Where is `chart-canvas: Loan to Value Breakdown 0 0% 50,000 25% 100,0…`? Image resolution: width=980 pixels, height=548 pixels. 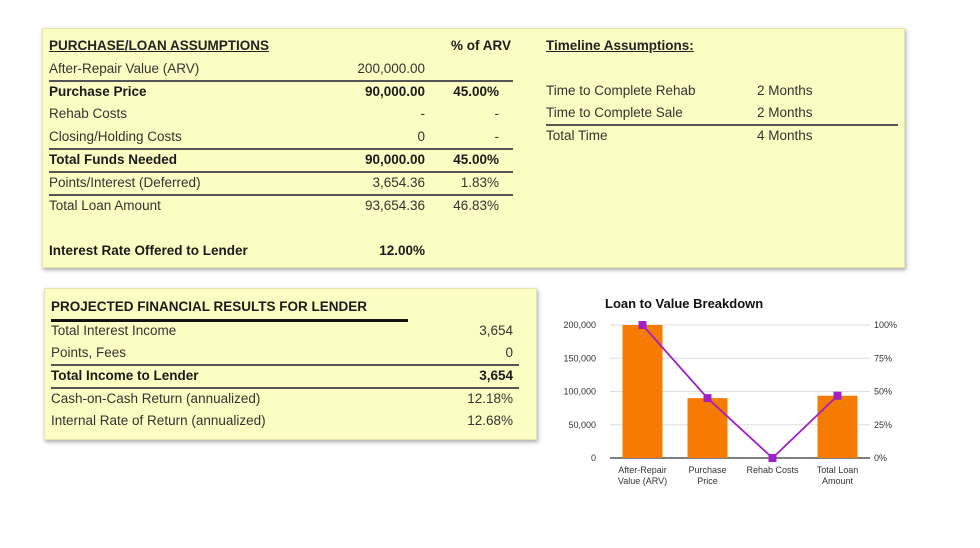 chart-canvas: Loan to Value Breakdown 0 0% 50,000 25% 100,0… is located at coordinates (730, 391).